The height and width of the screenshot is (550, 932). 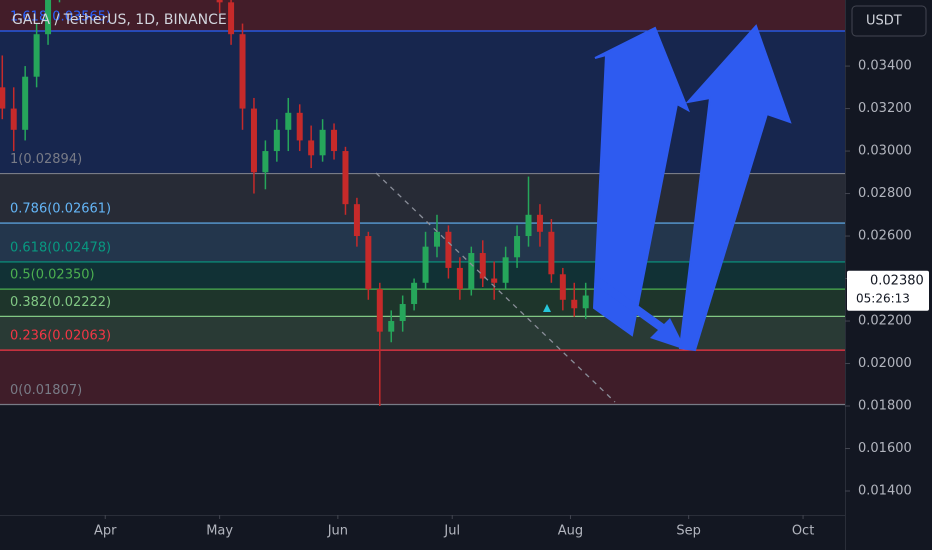 What do you see at coordinates (60, 336) in the screenshot?
I see `fib-label: 0.236(0.02063)` at bounding box center [60, 336].